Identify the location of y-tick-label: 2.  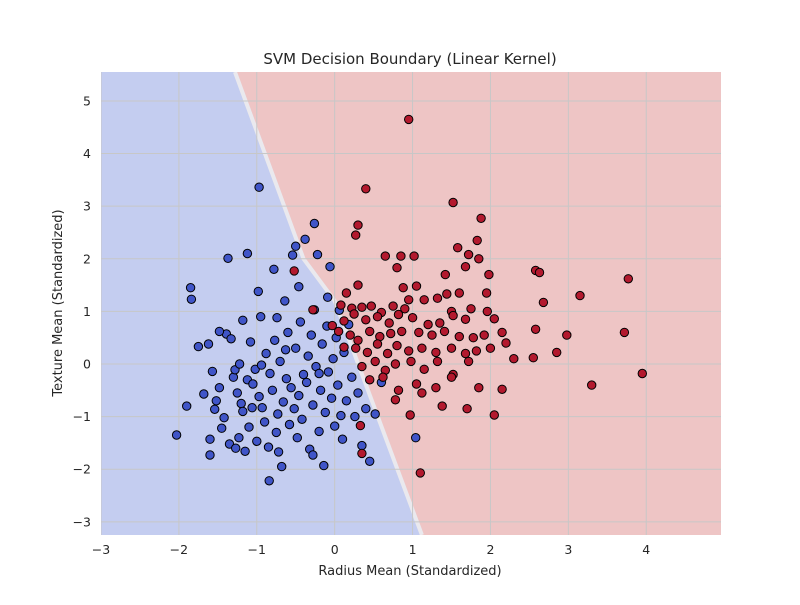
(87, 258).